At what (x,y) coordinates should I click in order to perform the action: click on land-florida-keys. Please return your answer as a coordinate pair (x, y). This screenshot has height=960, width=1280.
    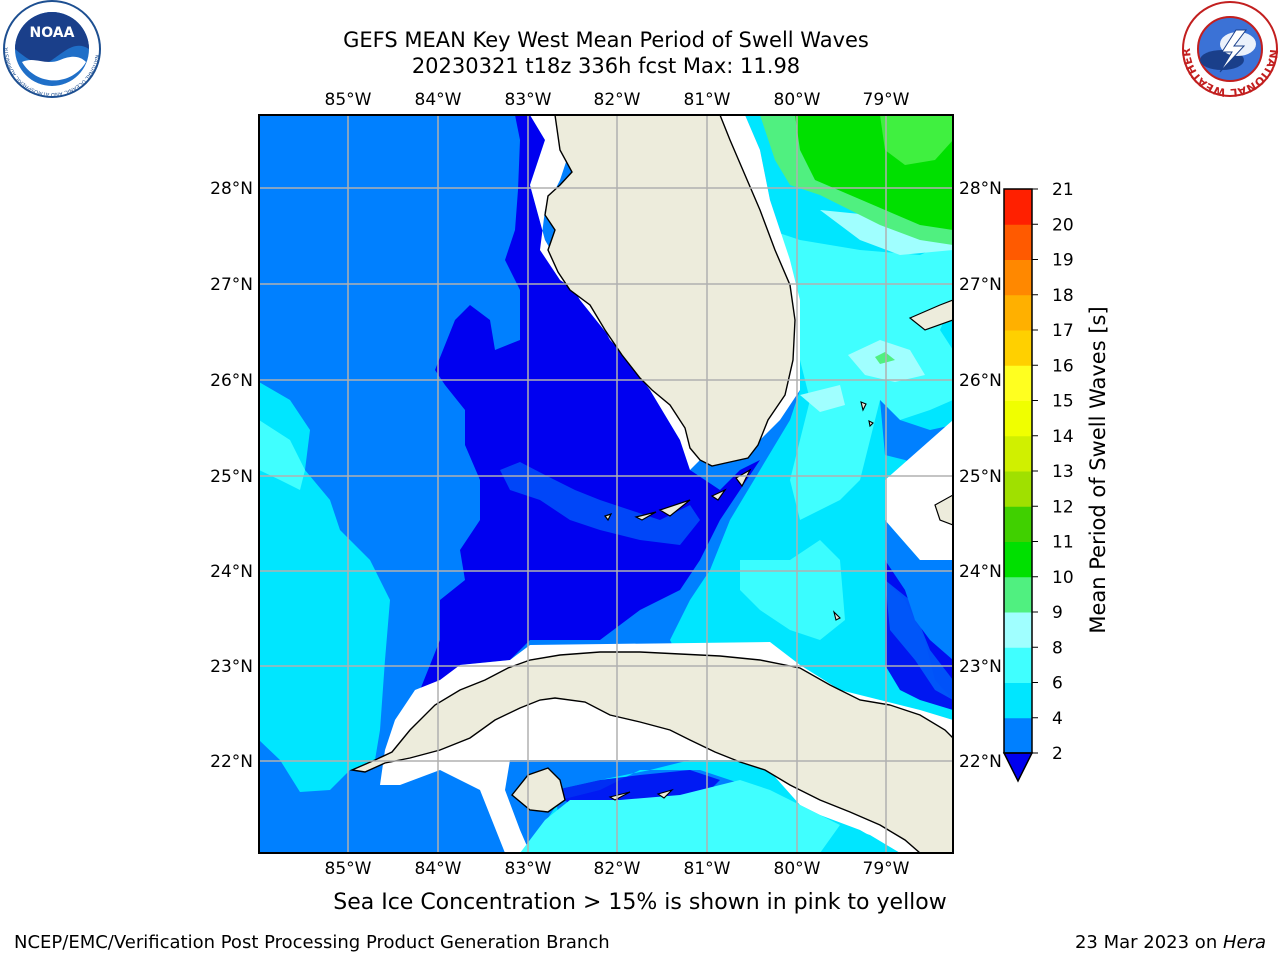
    Looking at the image, I should click on (678, 495).